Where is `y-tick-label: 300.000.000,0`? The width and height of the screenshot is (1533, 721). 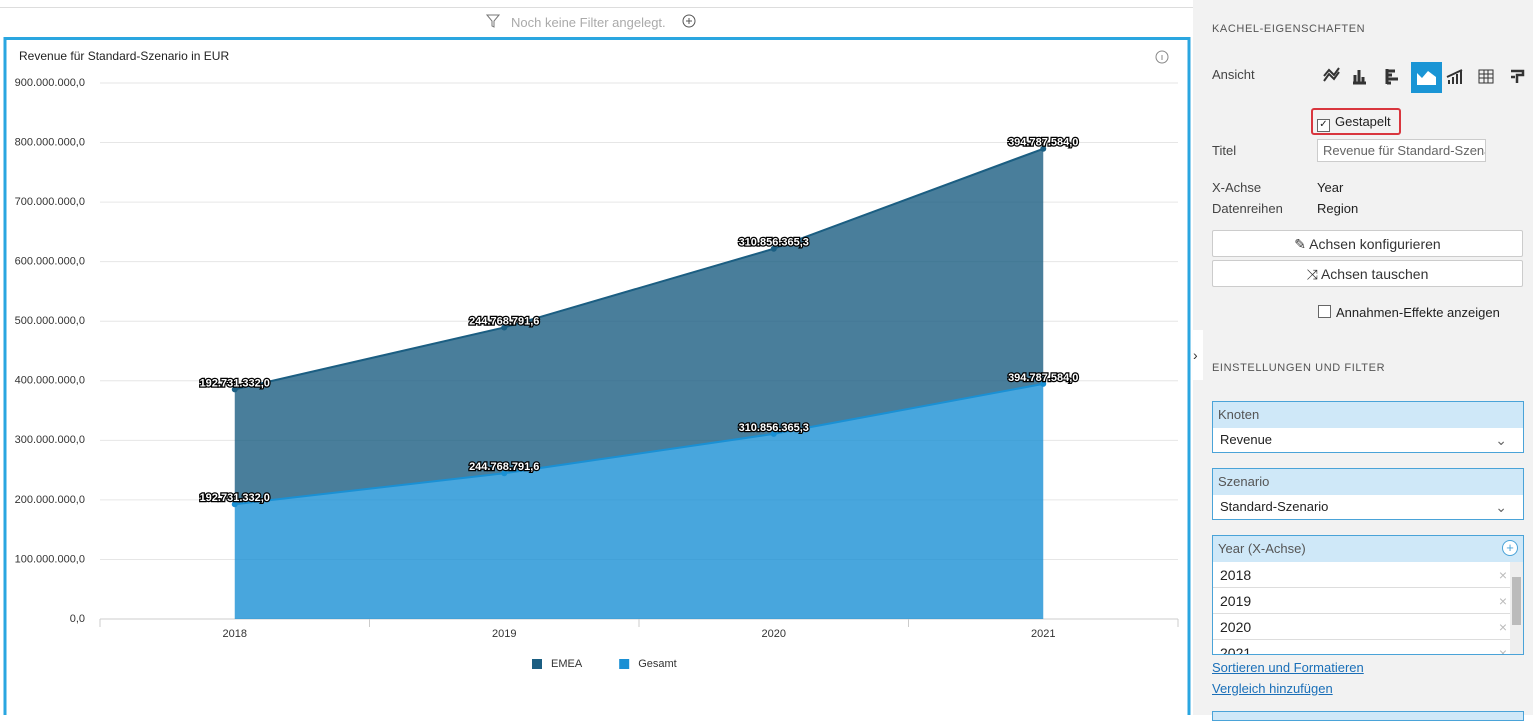 y-tick-label: 300.000.000,0 is located at coordinates (50, 440).